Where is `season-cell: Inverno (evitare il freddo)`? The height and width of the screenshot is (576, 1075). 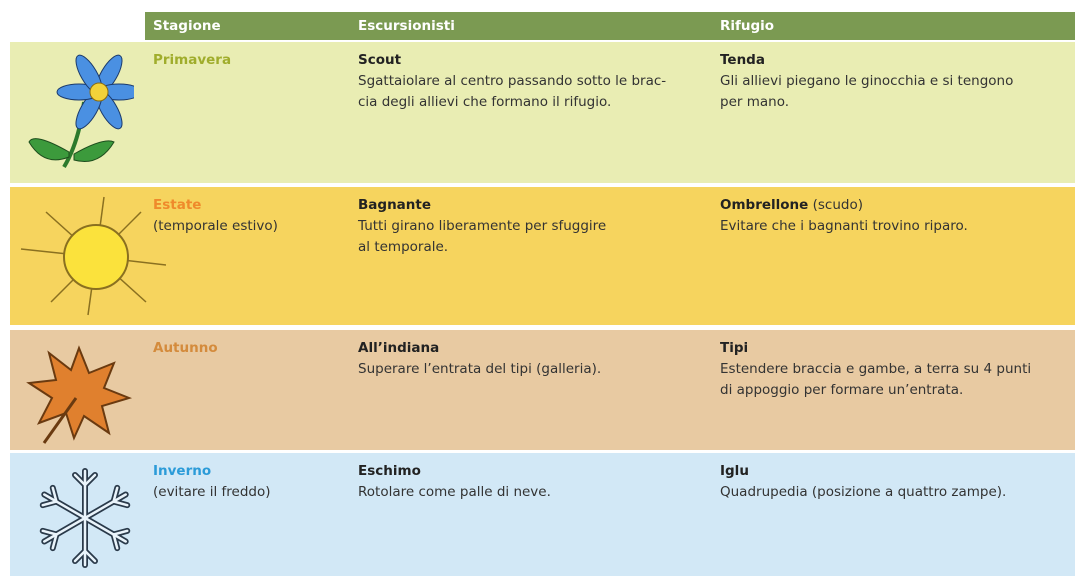
season-cell: Inverno (evitare il freddo) is located at coordinates (212, 482).